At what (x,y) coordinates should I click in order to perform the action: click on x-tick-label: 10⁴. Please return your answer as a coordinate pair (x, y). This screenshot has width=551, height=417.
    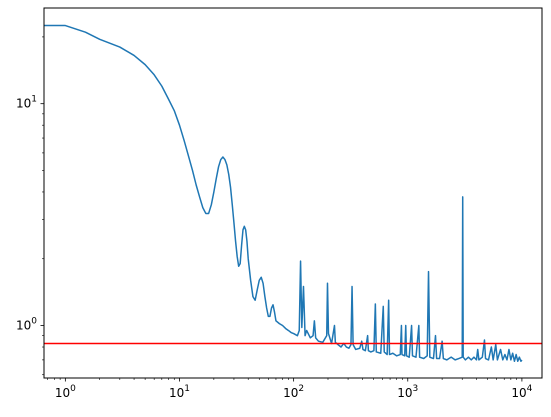
    Looking at the image, I should click on (521, 392).